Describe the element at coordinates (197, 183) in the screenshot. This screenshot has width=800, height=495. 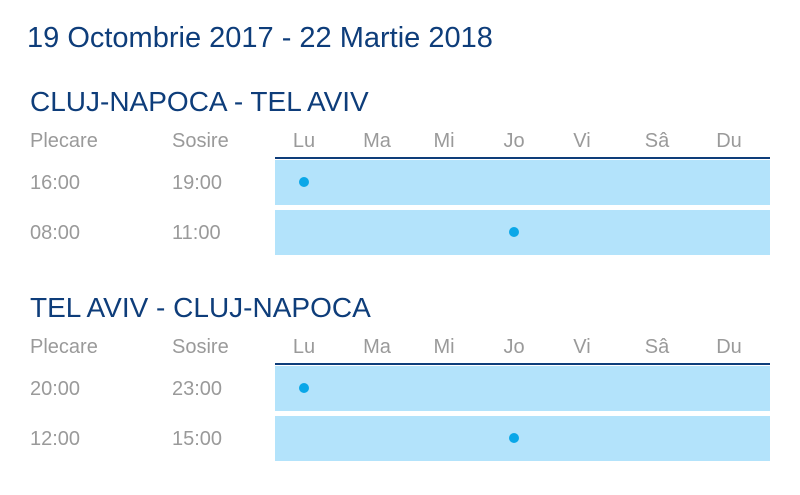
I see `arrival-time: 19:00` at that location.